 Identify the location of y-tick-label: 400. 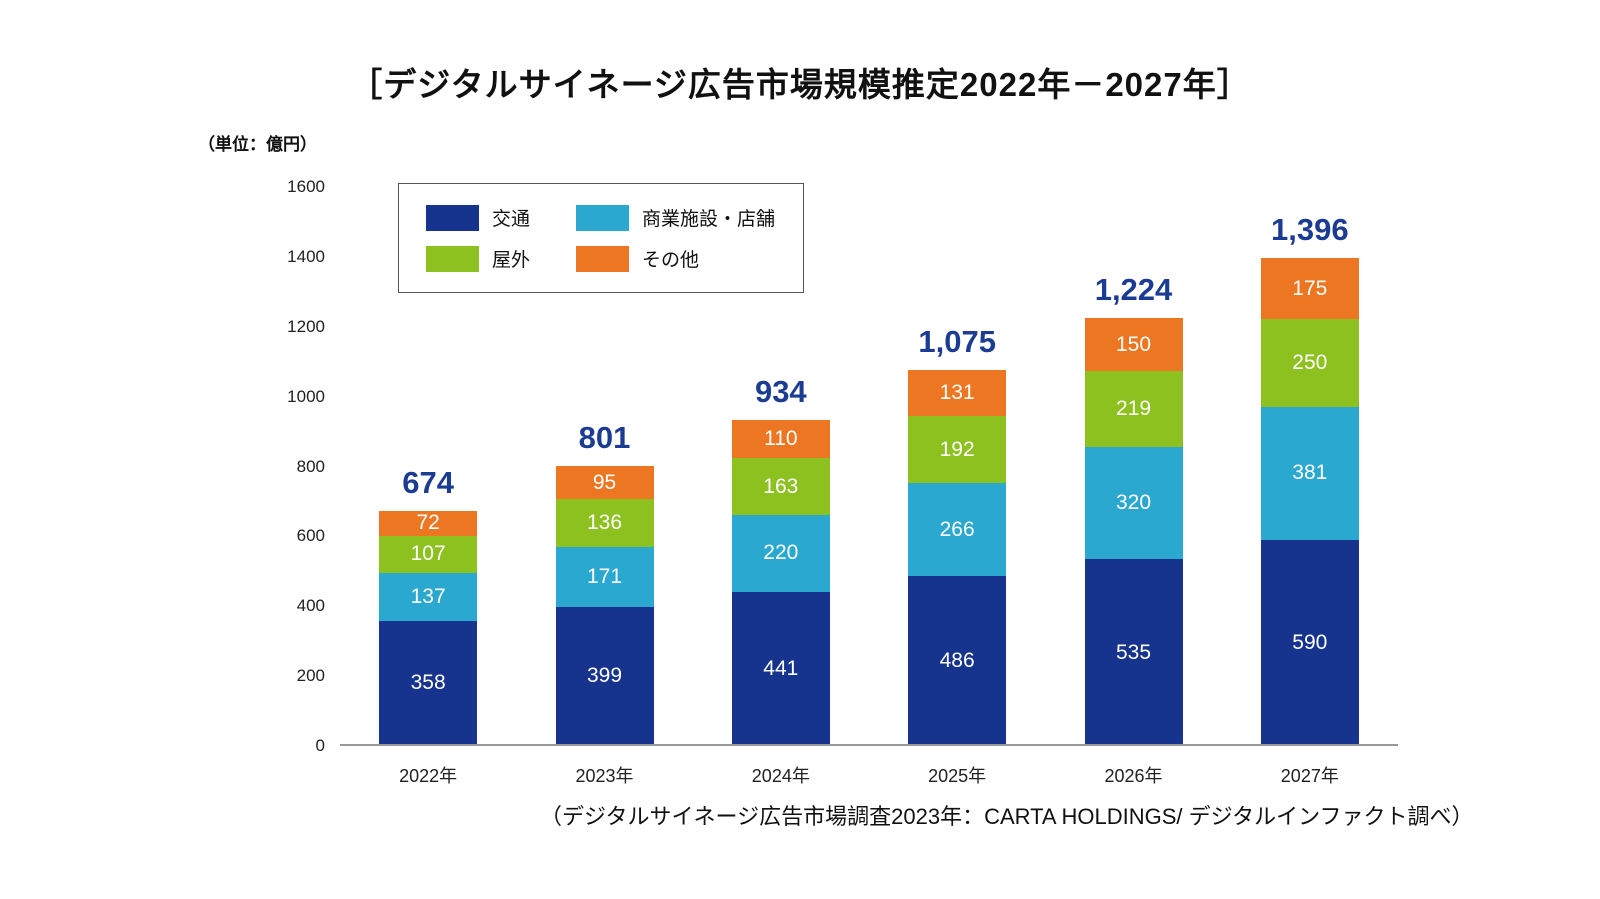
(310, 606).